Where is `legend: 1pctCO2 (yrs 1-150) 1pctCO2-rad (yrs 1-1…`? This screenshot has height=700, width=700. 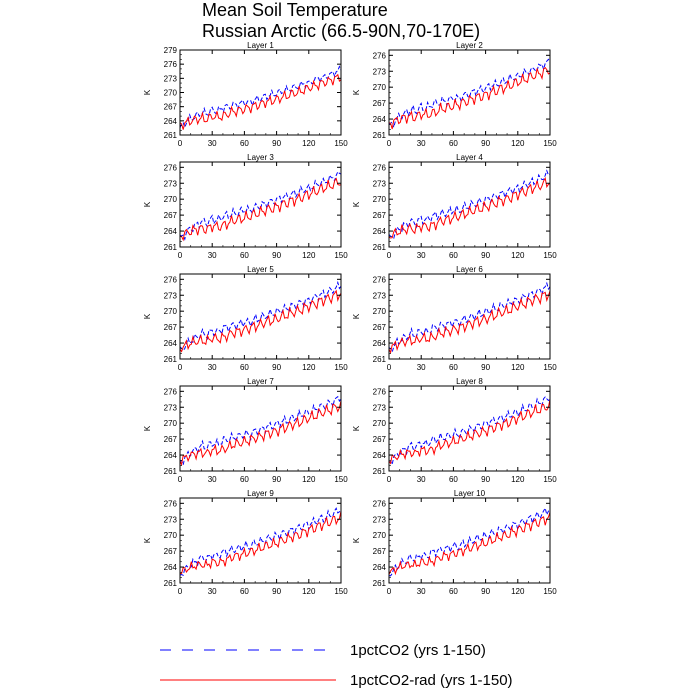 legend: 1pctCO2 (yrs 1-150) 1pctCO2-rad (yrs 1-1… is located at coordinates (336, 665).